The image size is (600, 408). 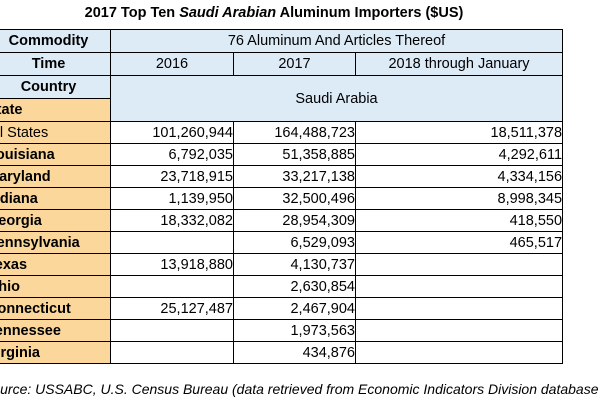 I want to click on country-value-cell: Saudi Arabia, so click(x=336, y=98).